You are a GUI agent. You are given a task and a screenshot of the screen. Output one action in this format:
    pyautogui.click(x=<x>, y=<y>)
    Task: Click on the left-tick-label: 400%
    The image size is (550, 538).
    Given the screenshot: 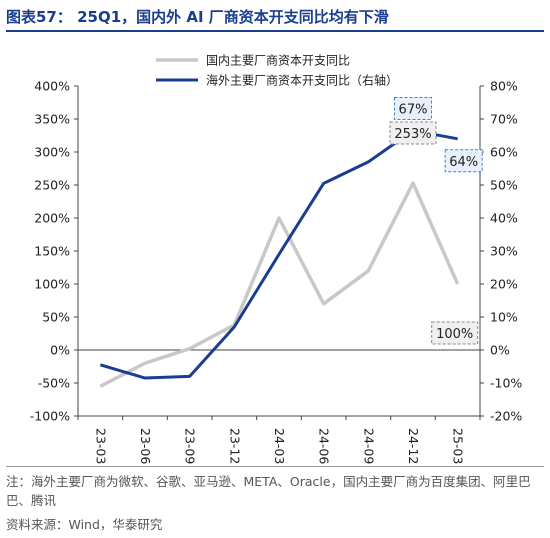 What is the action you would take?
    pyautogui.click(x=52, y=86)
    